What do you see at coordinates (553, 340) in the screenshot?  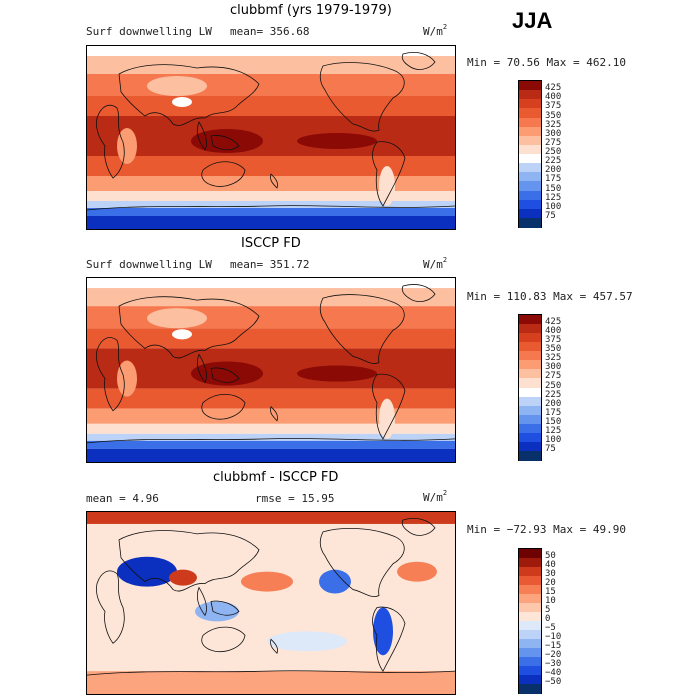 I see `colorbar-tick-label: 375` at bounding box center [553, 340].